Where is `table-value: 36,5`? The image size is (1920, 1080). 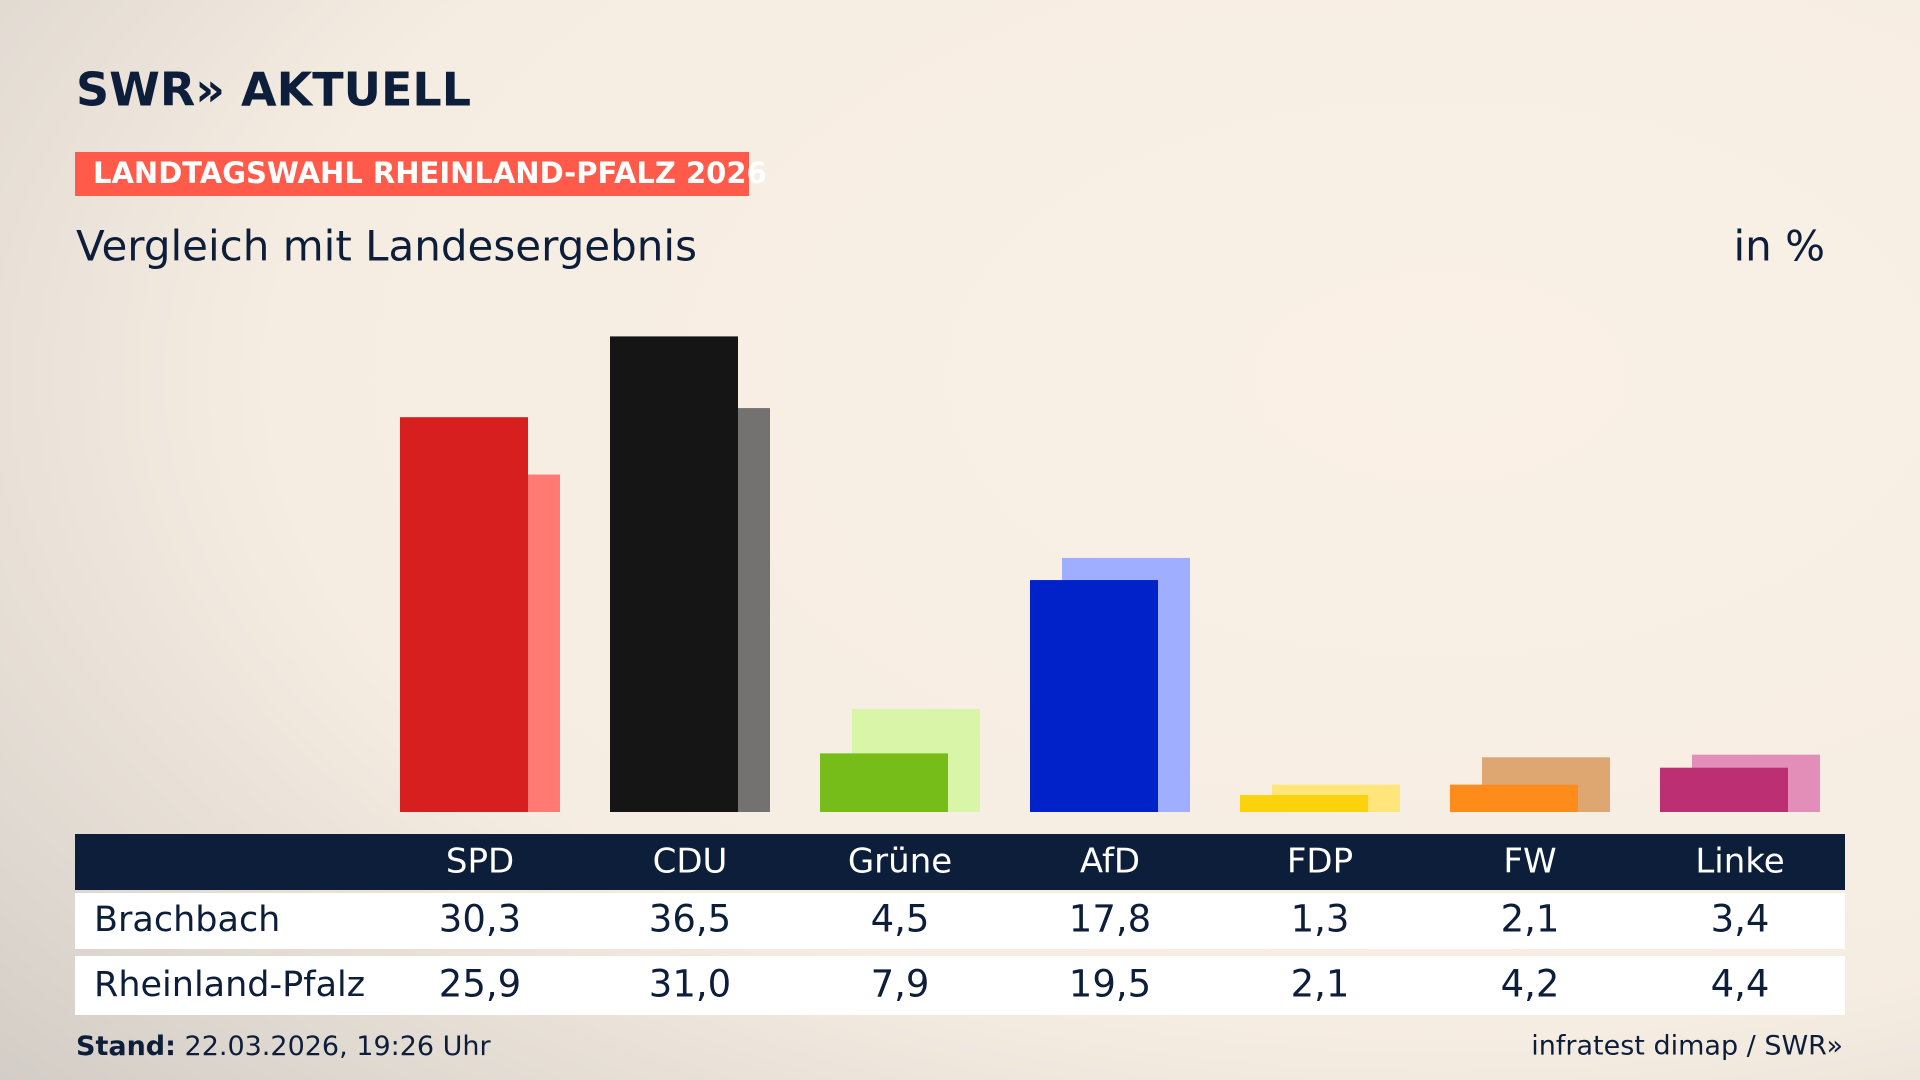
table-value: 36,5 is located at coordinates (690, 919).